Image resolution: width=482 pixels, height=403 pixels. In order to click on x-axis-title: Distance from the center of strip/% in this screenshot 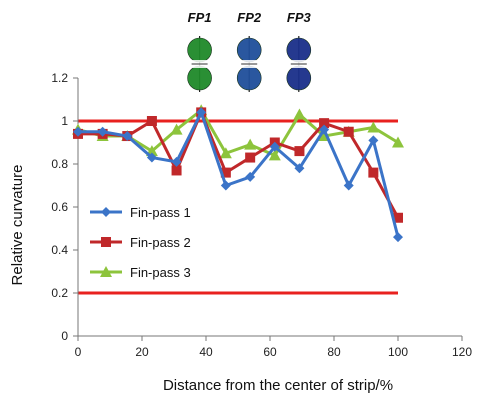, I will do `click(278, 385)`.